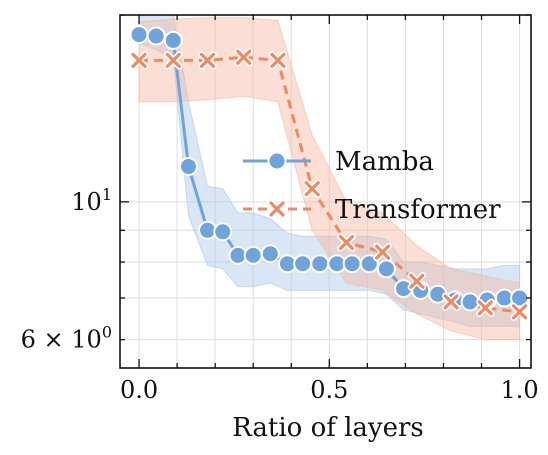  What do you see at coordinates (418, 210) in the screenshot?
I see `legend-label: Transformer` at bounding box center [418, 210].